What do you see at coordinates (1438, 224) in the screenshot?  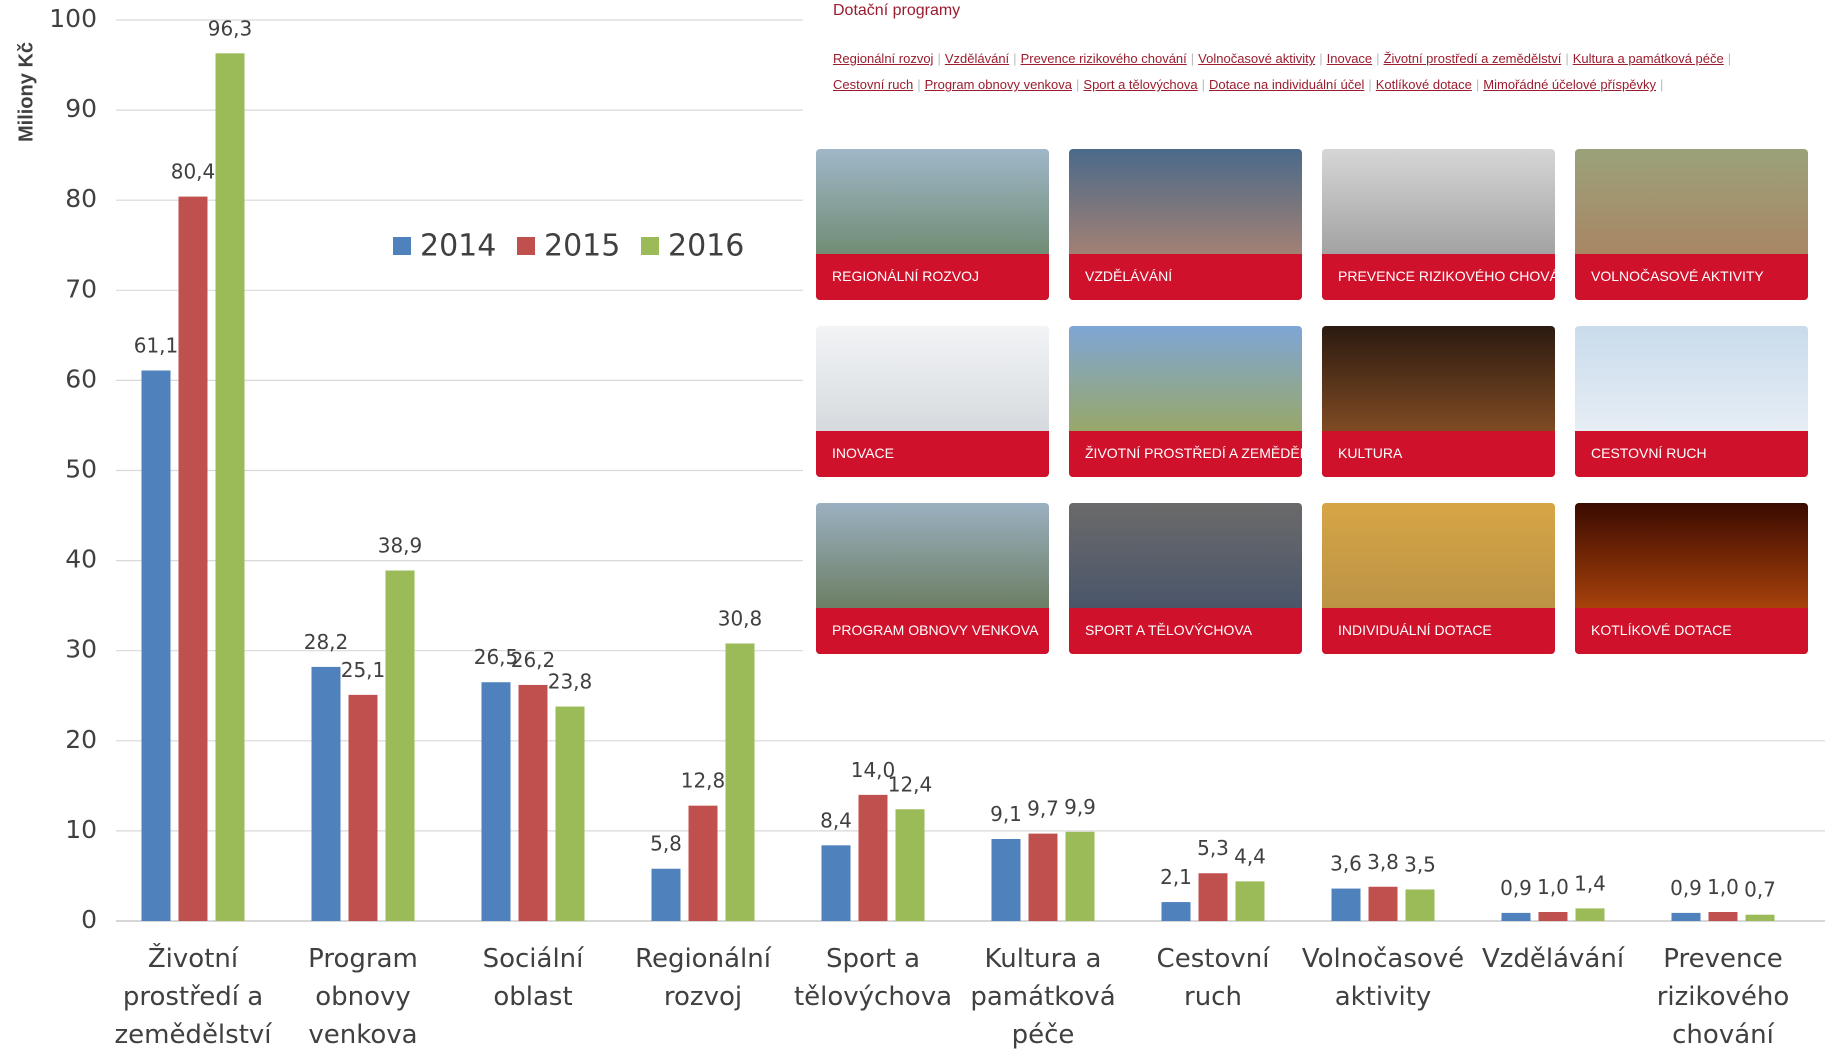 I see `tile: PREVENCE RIZIKOVÉHO CHOVÁNÍ` at bounding box center [1438, 224].